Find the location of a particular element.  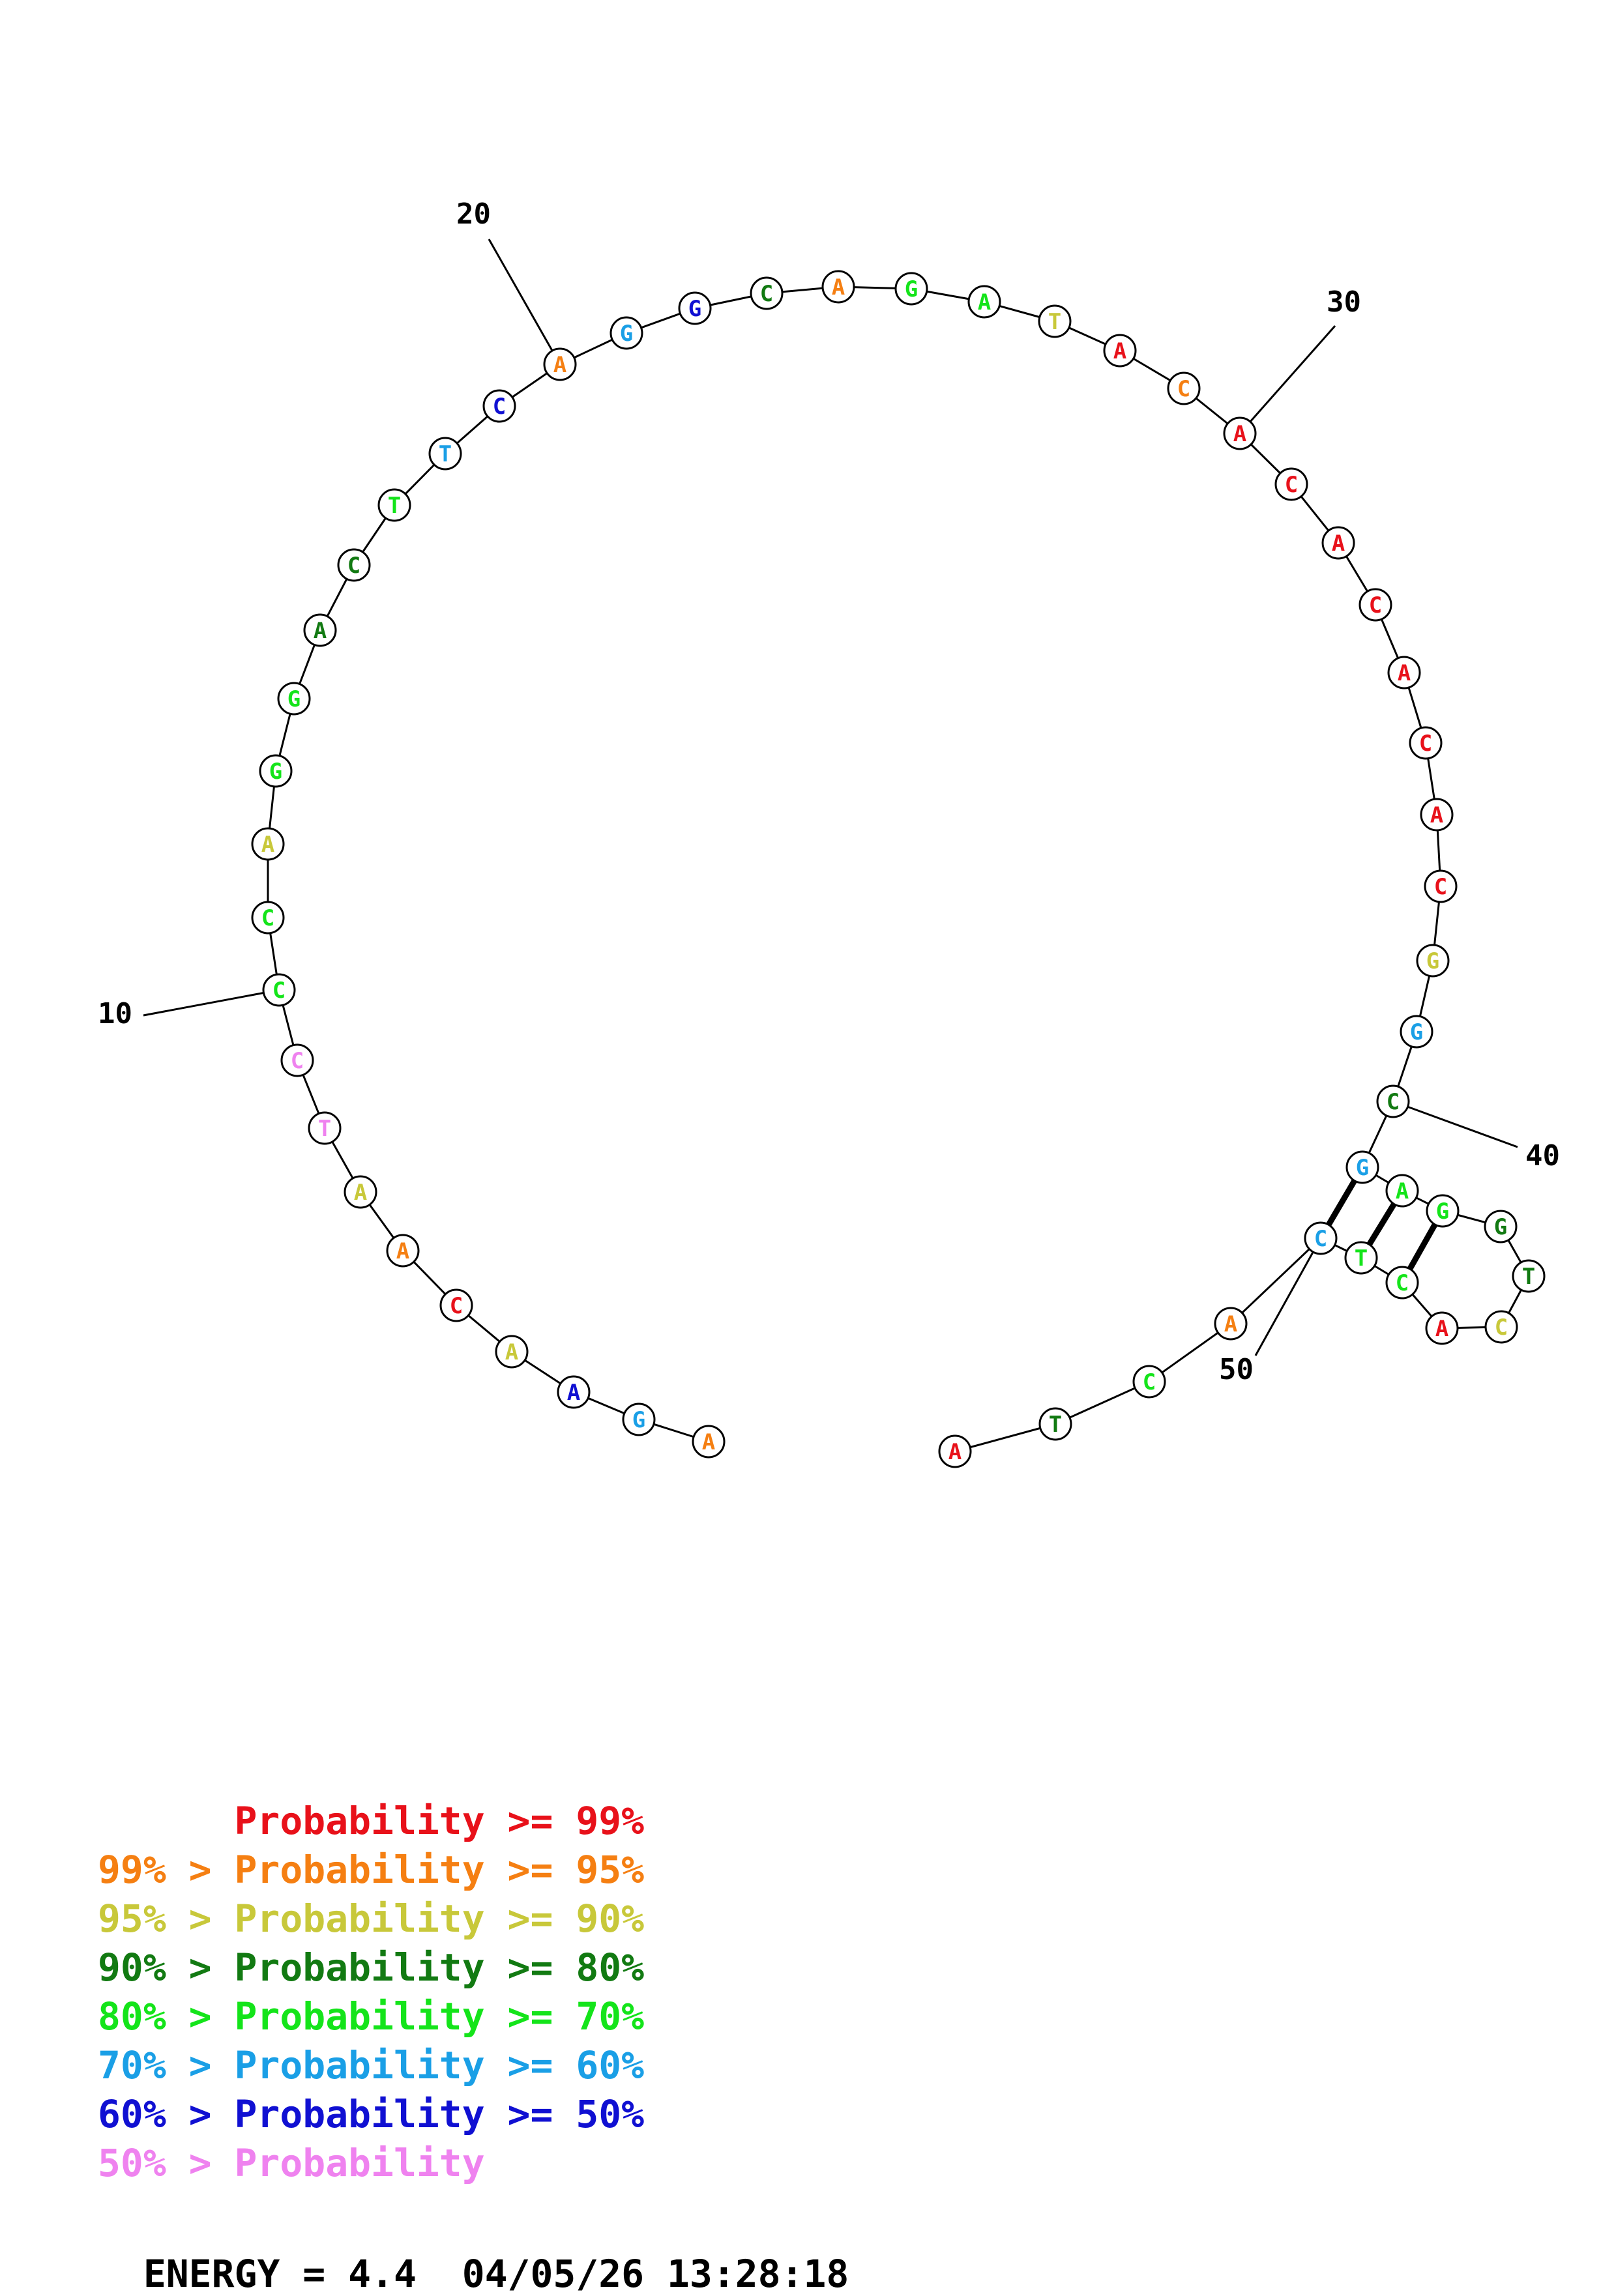

base-pair-bonds is located at coordinates (1381, 1225).